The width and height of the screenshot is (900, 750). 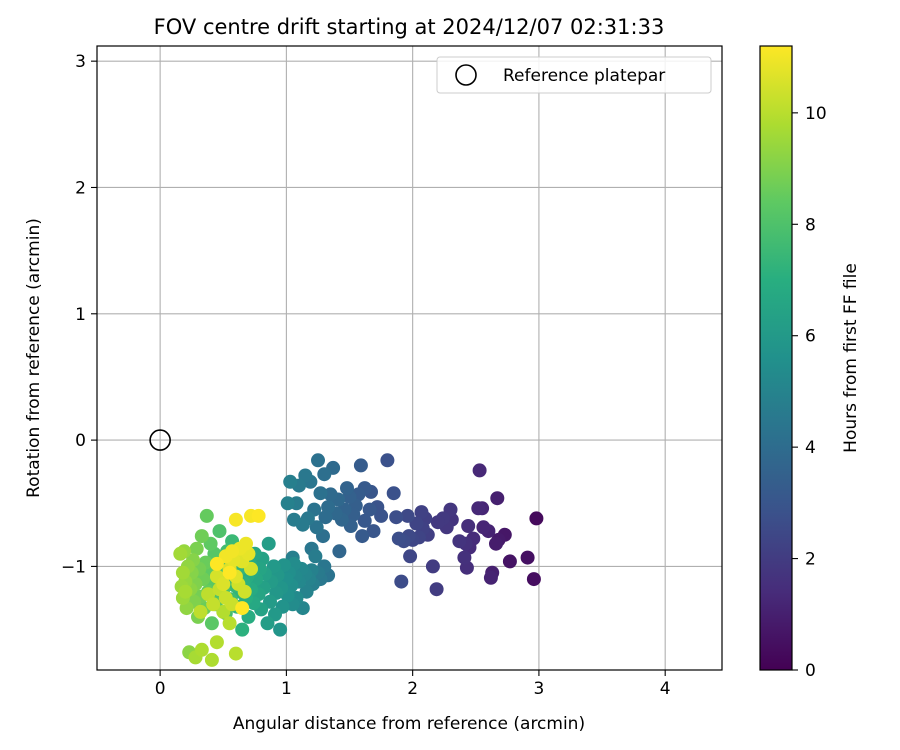 I want to click on y-axis-ticks: −1 0 1 2 3, so click(x=79, y=314).